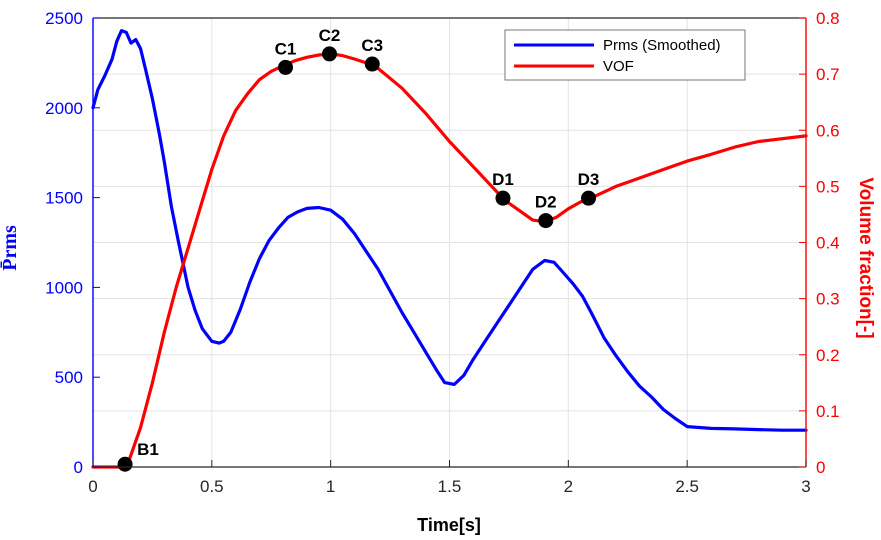  What do you see at coordinates (372, 64) in the screenshot?
I see `annotation-marker-c3` at bounding box center [372, 64].